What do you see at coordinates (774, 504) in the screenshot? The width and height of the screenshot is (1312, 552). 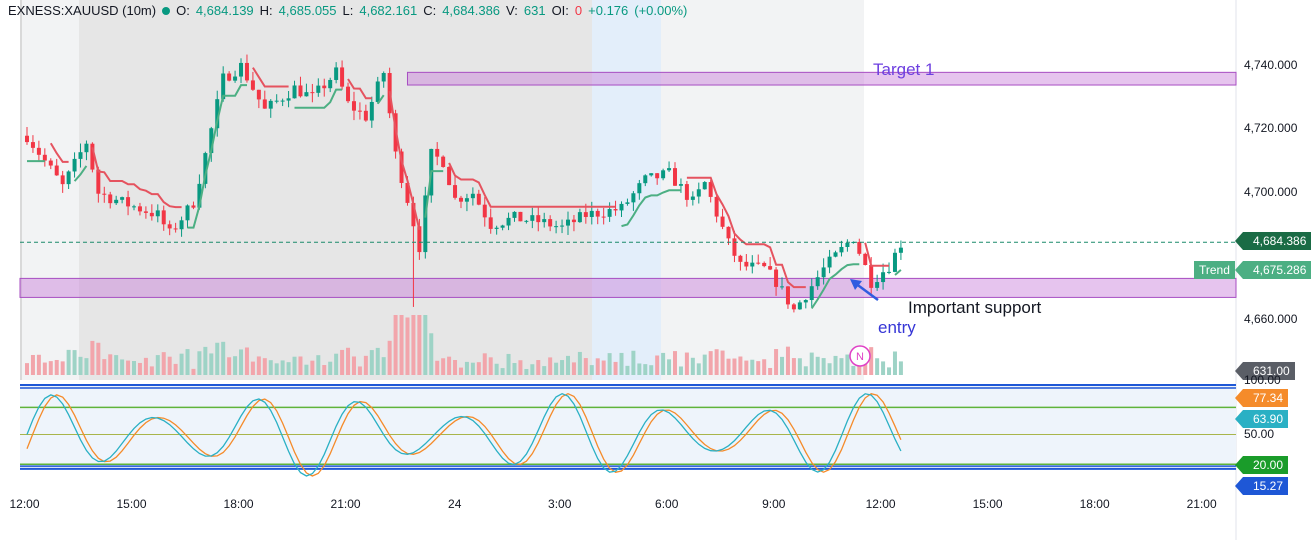 I see `time-tick-label: 9:00` at bounding box center [774, 504].